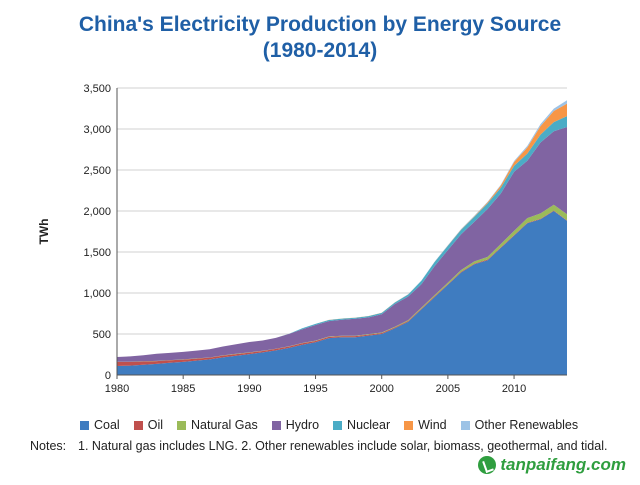  What do you see at coordinates (44, 232) in the screenshot?
I see `y-axis-label: TWh` at bounding box center [44, 232].